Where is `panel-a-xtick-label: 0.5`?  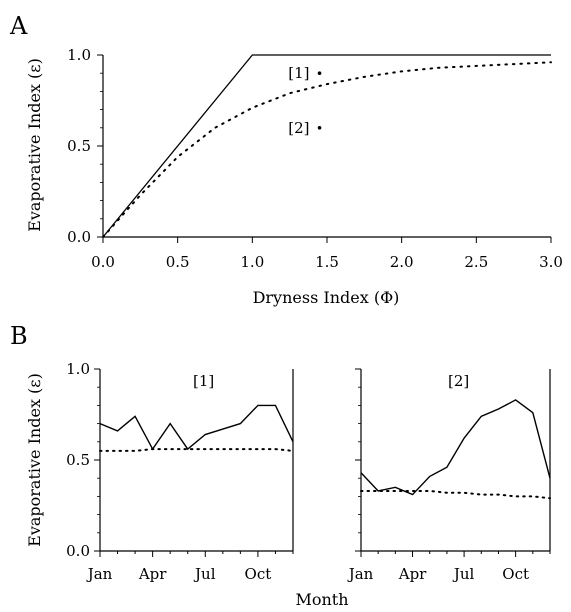 panel-a-xtick-label: 0.5 is located at coordinates (178, 262).